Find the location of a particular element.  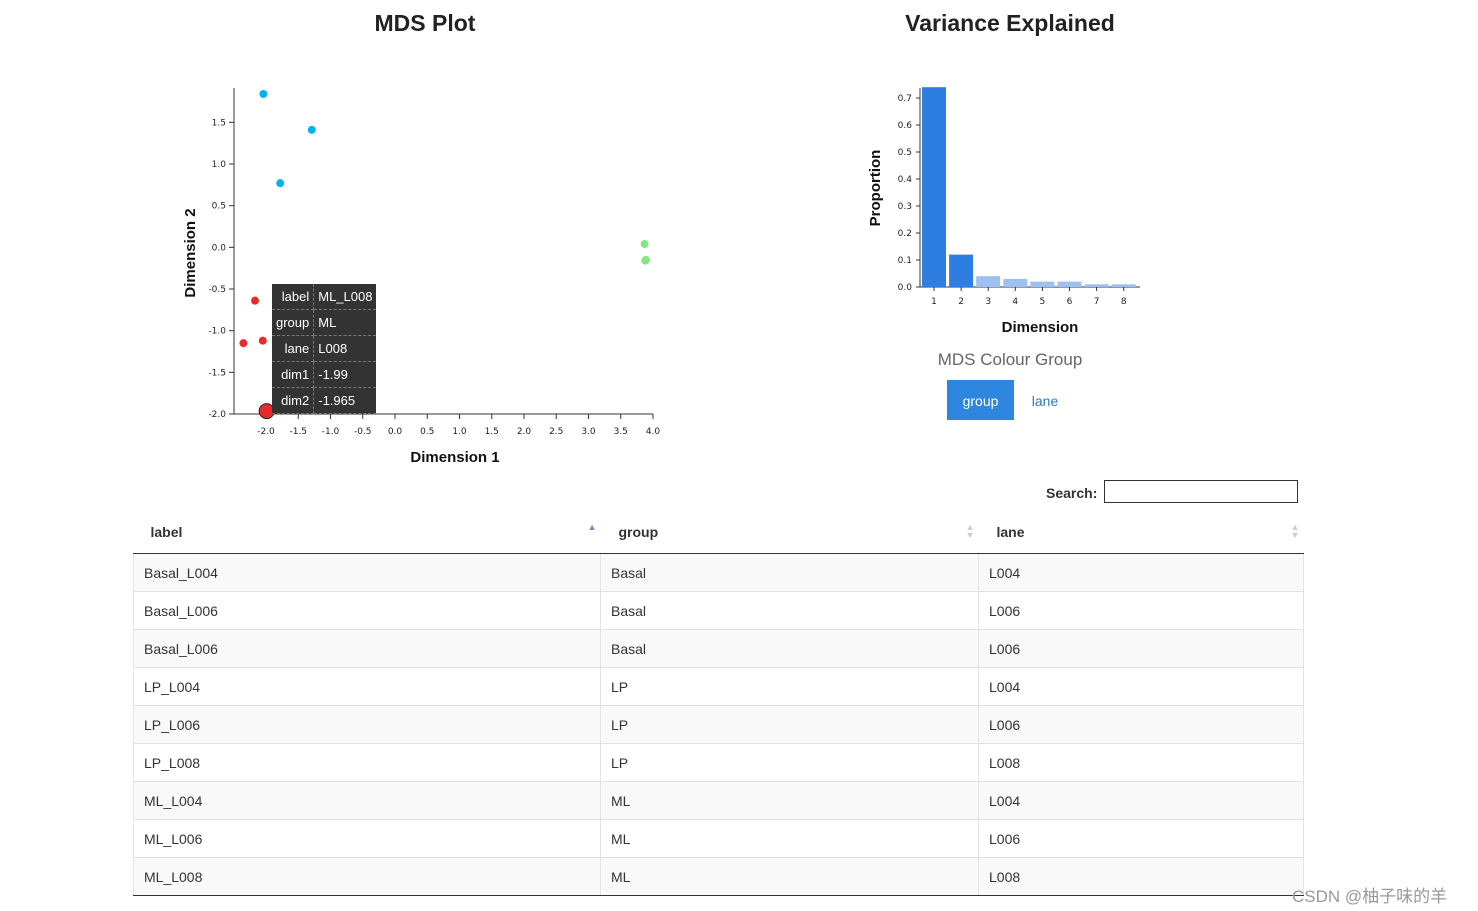

x-tick-label: 5 is located at coordinates (1043, 302).